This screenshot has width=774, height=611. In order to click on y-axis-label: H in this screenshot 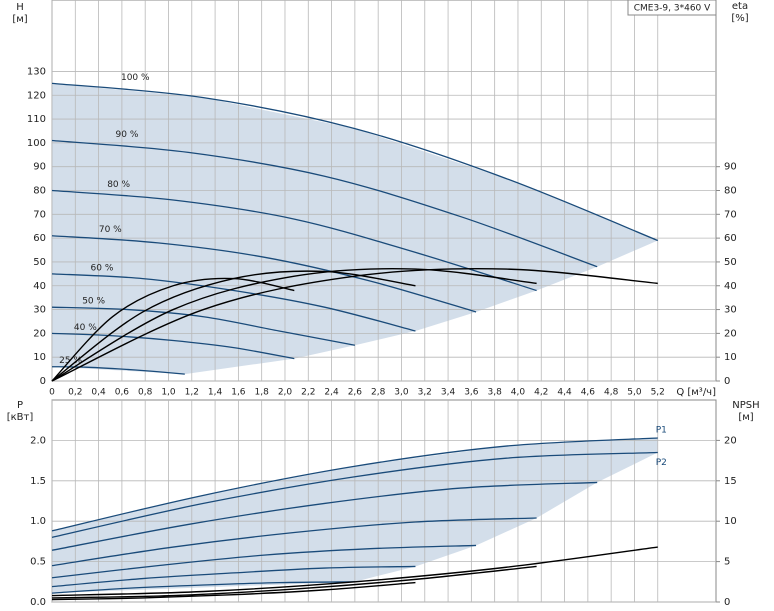, I will do `click(20, 7)`.